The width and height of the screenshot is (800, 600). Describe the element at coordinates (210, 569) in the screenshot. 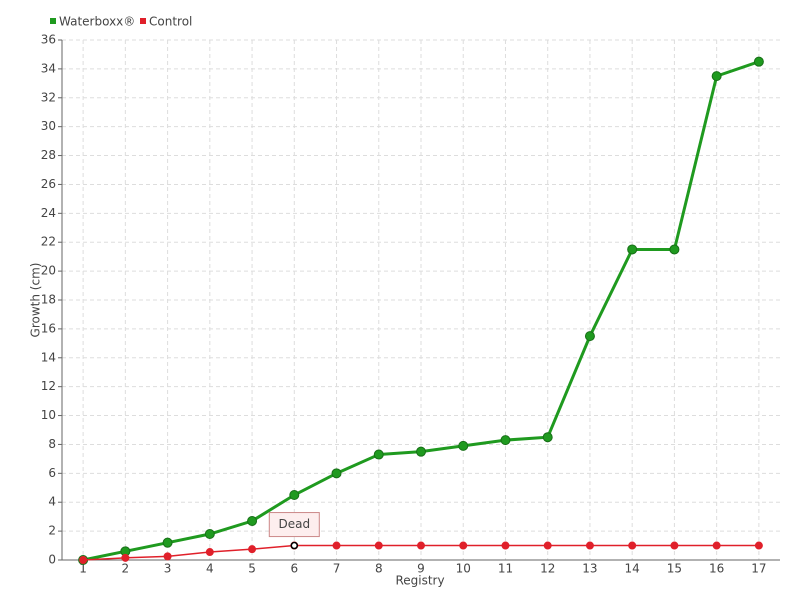

I see `x-tick-label: 4` at that location.